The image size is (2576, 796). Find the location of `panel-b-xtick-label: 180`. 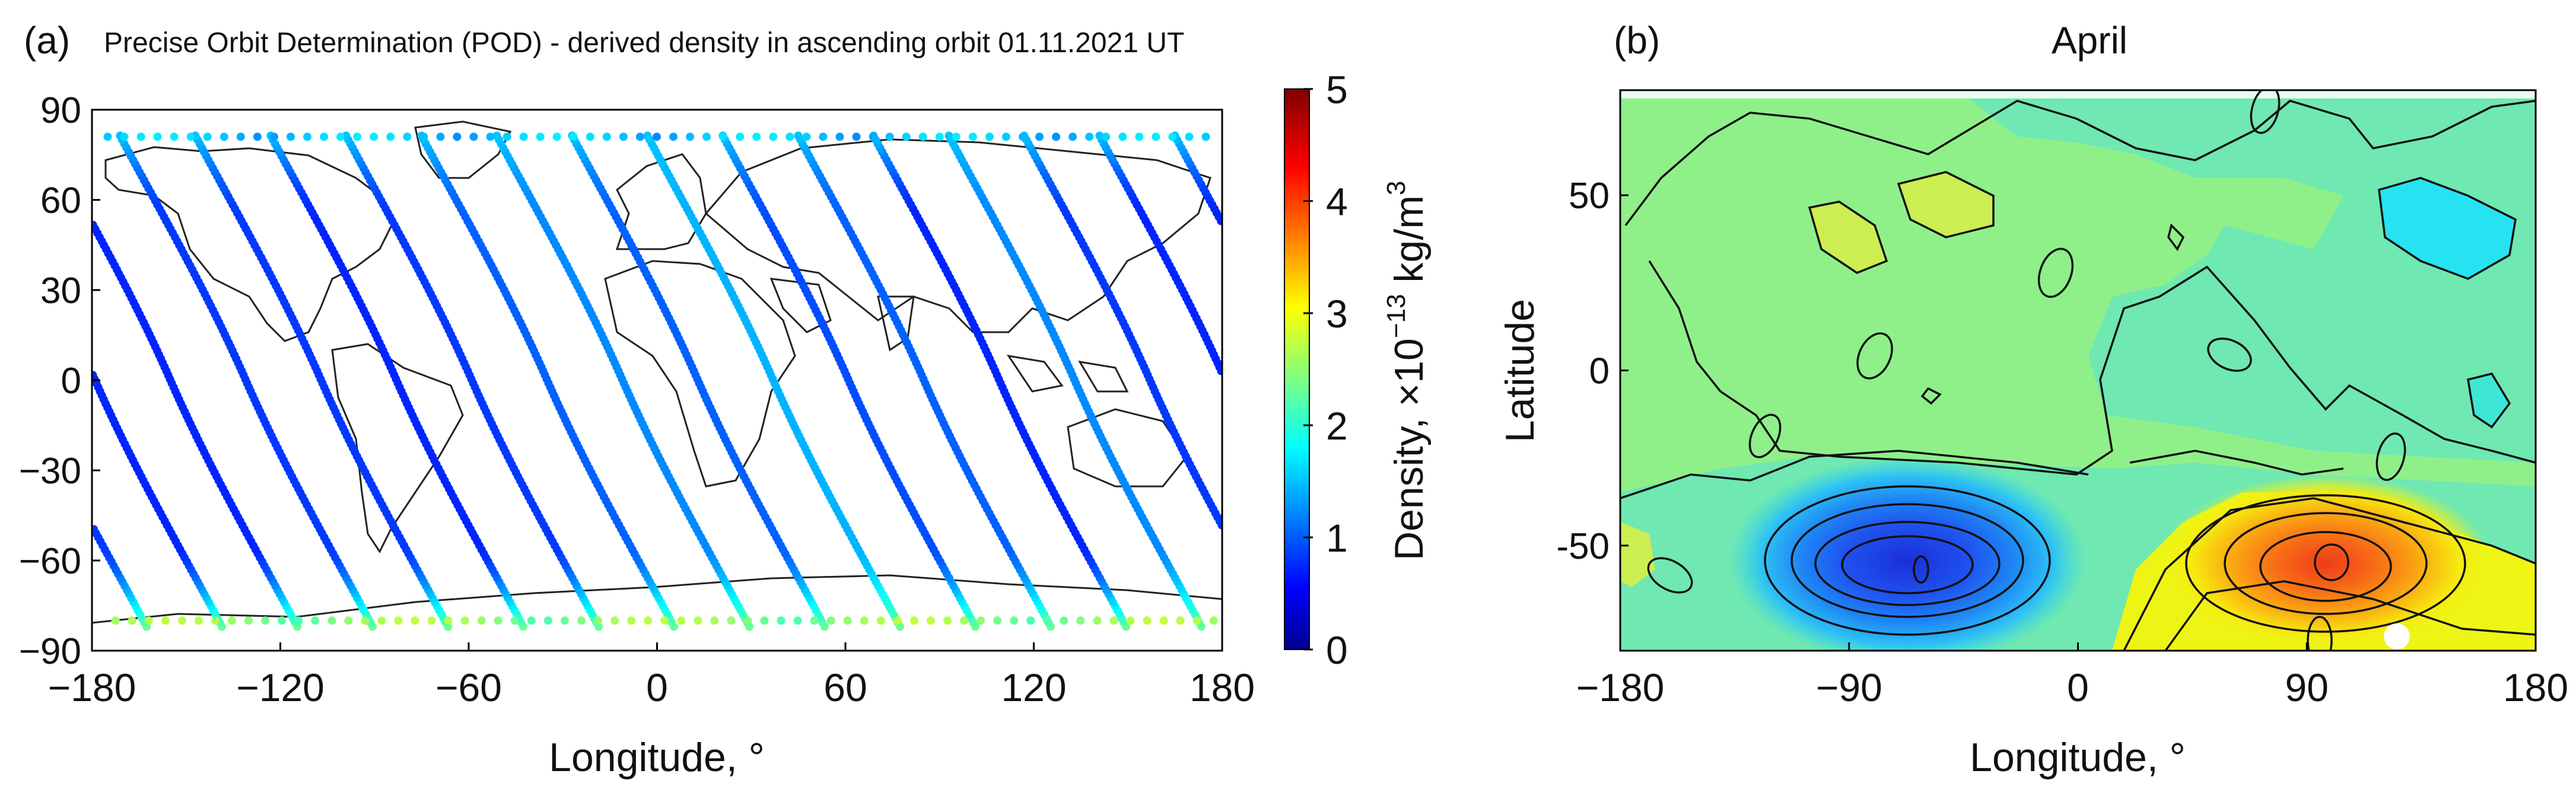

panel-b-xtick-label: 180 is located at coordinates (2535, 688).